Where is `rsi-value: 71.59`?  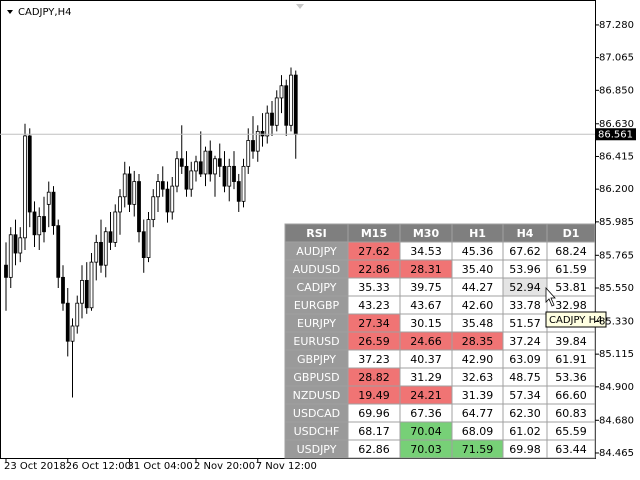
rsi-value: 71.59 is located at coordinates (478, 449).